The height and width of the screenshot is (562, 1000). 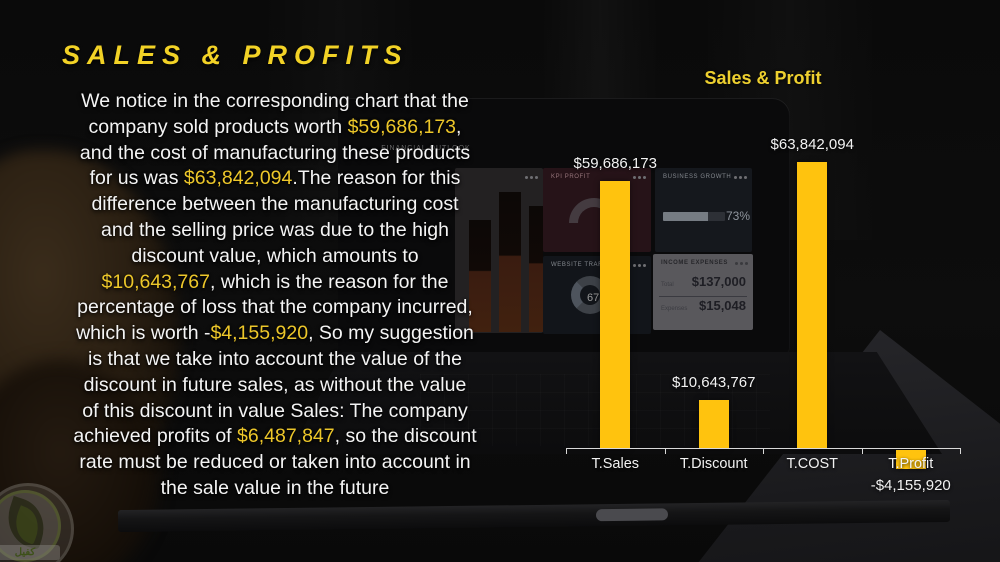 I want to click on dashboard-heading: FINANCIAL OUTLOOK, so click(x=426, y=148).